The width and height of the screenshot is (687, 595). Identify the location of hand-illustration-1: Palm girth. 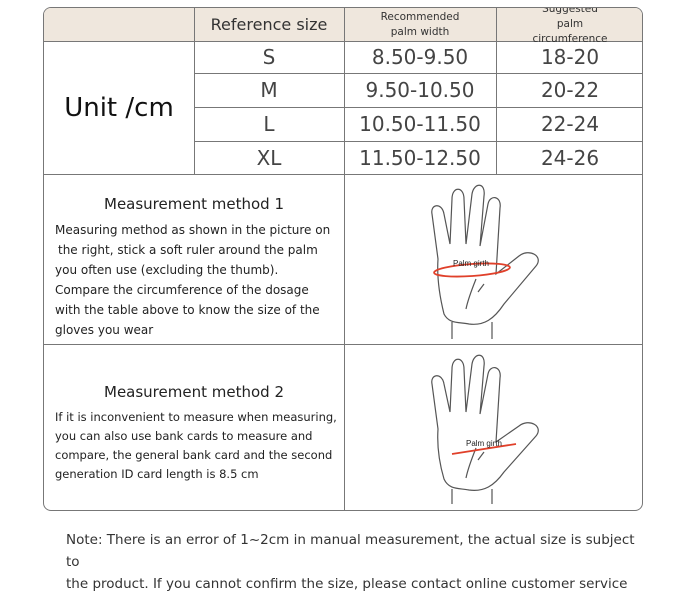
(485, 261).